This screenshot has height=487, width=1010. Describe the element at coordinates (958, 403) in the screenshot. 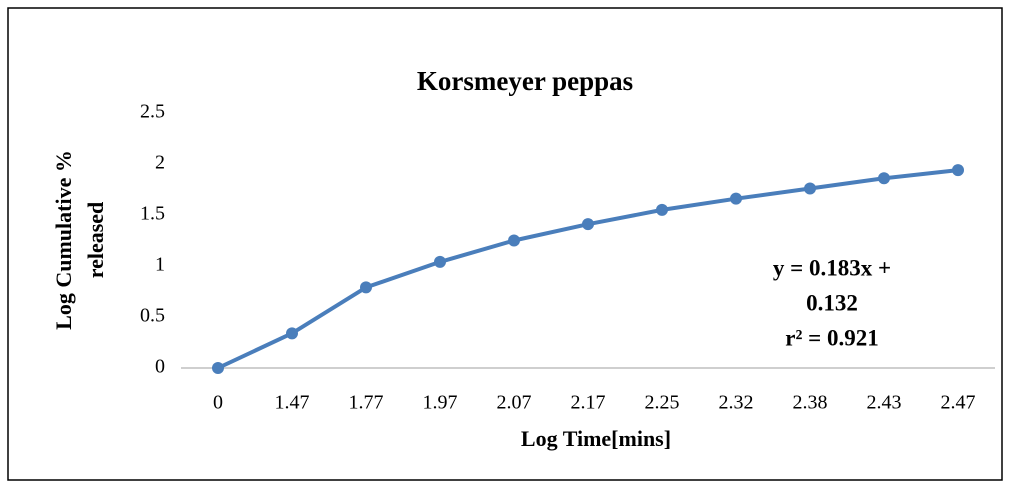

I see `x-tick-label: 2.47` at that location.